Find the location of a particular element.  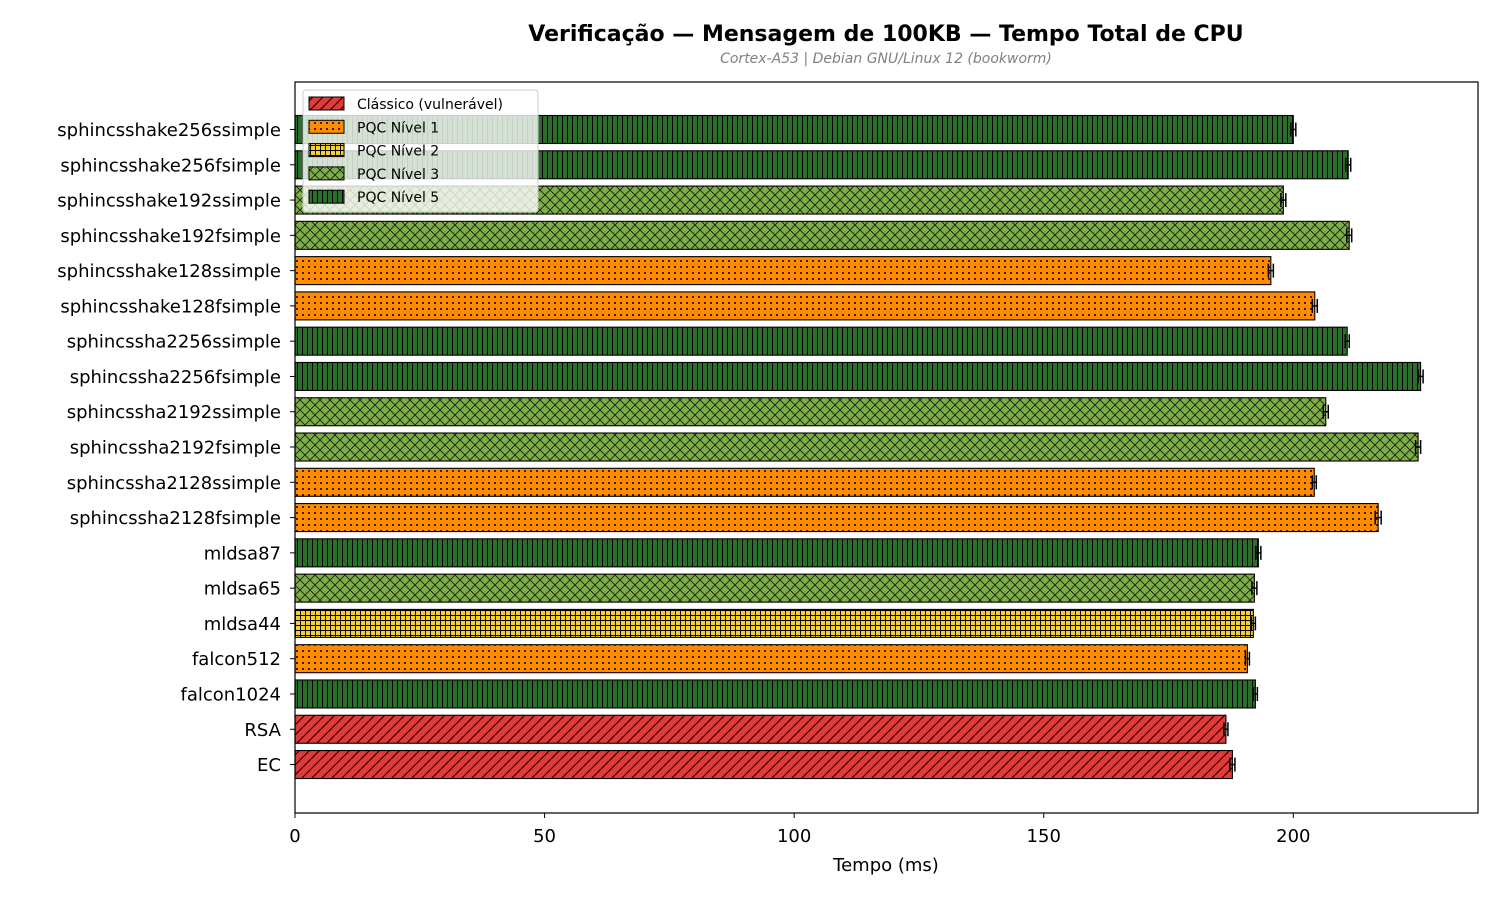

error-bar-sphincssha2192fsimple is located at coordinates (1418, 447).